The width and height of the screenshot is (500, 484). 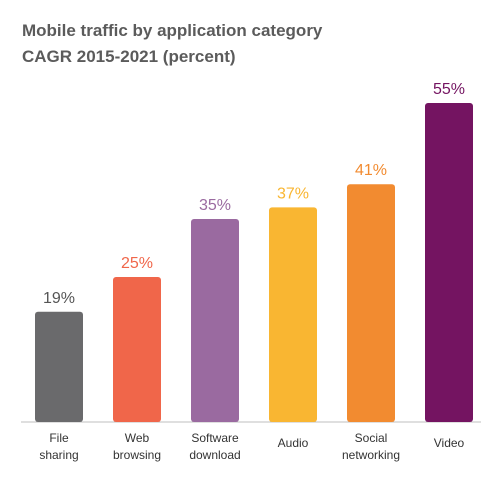 I want to click on category-label-4: Social networking, so click(x=371, y=446).